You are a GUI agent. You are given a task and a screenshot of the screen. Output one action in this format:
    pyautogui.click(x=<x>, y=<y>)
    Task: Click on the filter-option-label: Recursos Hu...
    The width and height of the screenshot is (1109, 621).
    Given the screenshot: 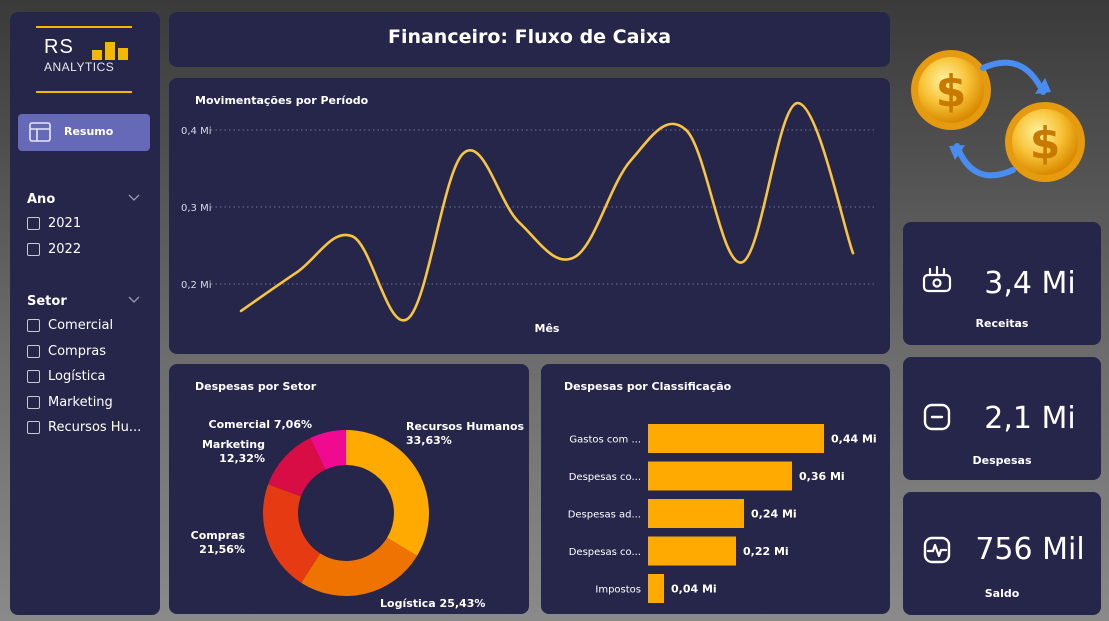 What is the action you would take?
    pyautogui.click(x=95, y=427)
    